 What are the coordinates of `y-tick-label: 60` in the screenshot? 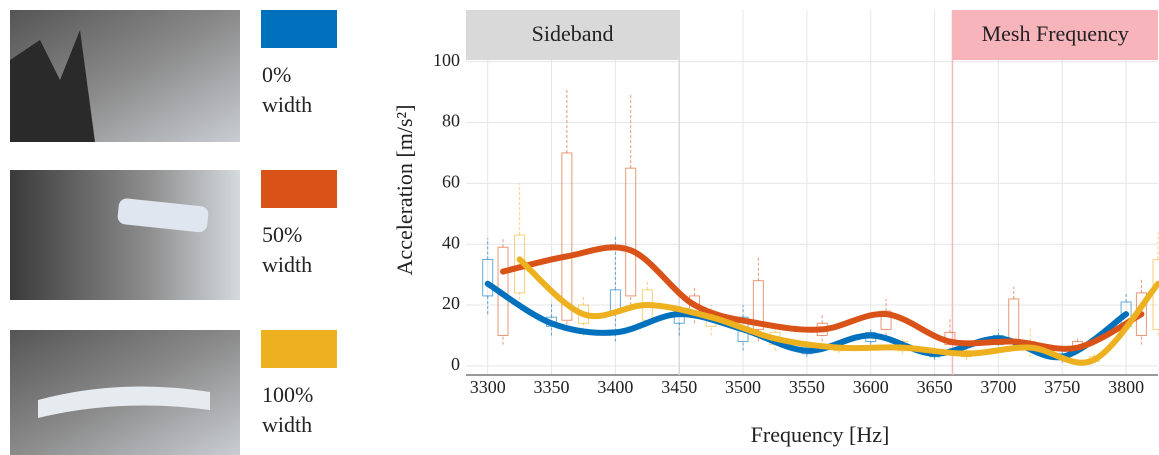 It's located at (451, 182).